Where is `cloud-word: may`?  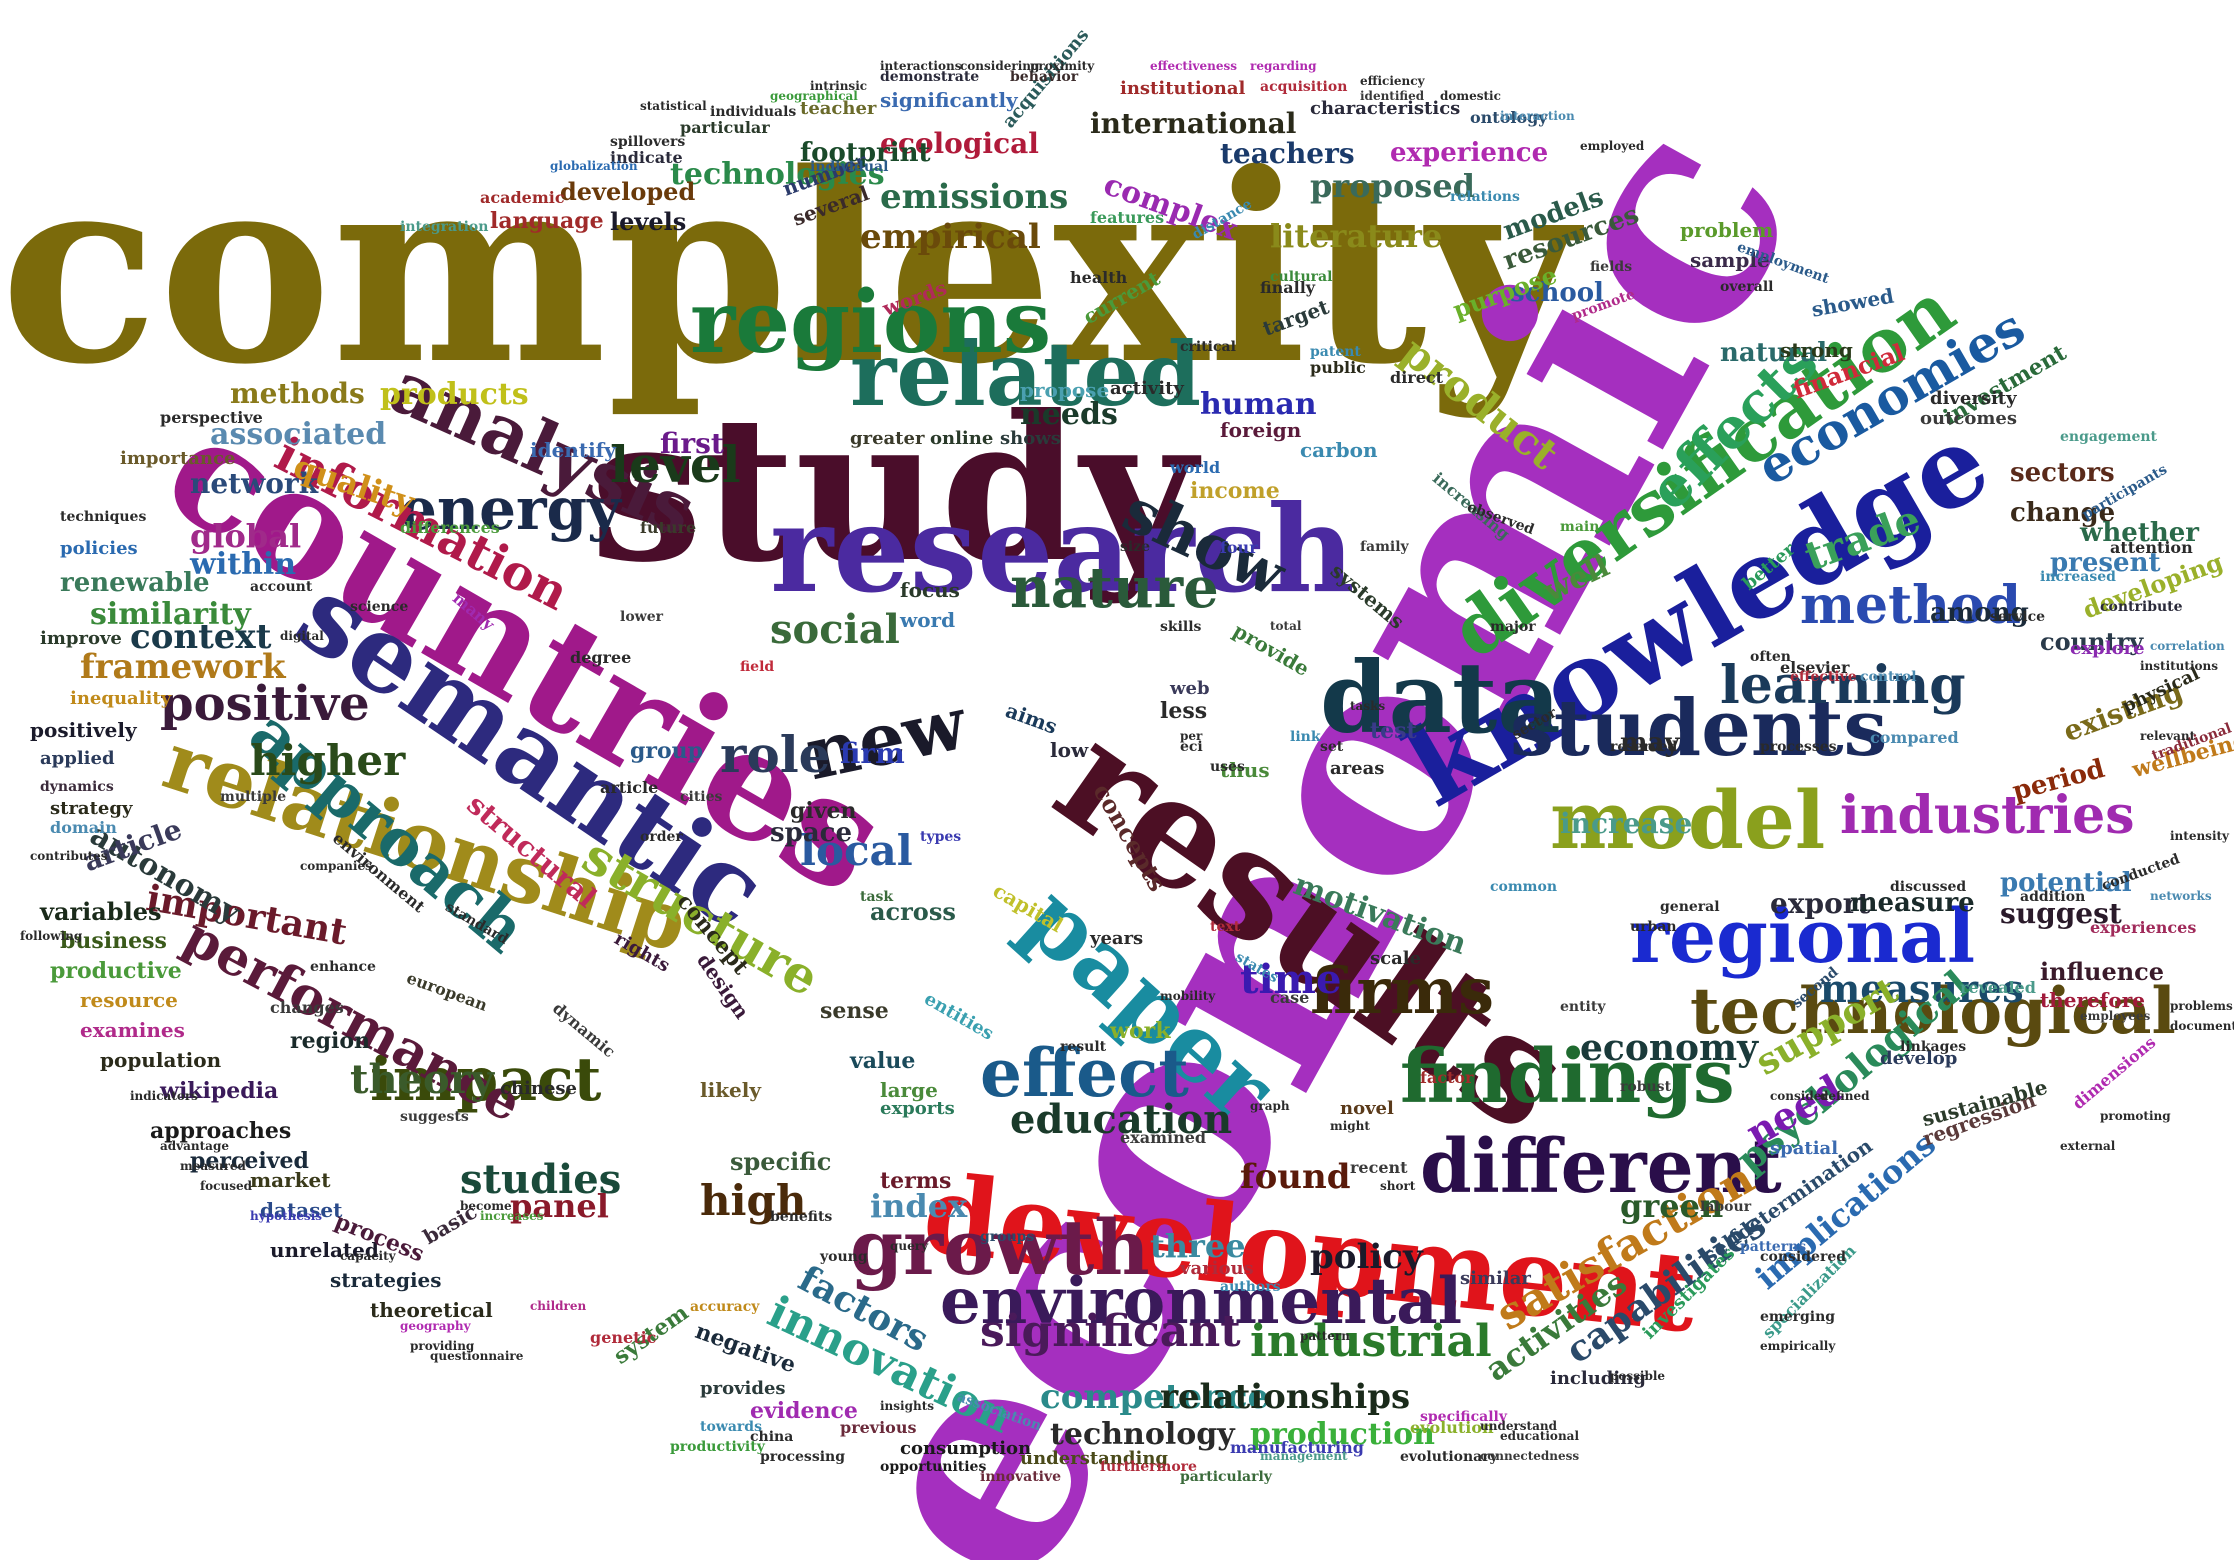 cloud-word: may is located at coordinates (1650, 743).